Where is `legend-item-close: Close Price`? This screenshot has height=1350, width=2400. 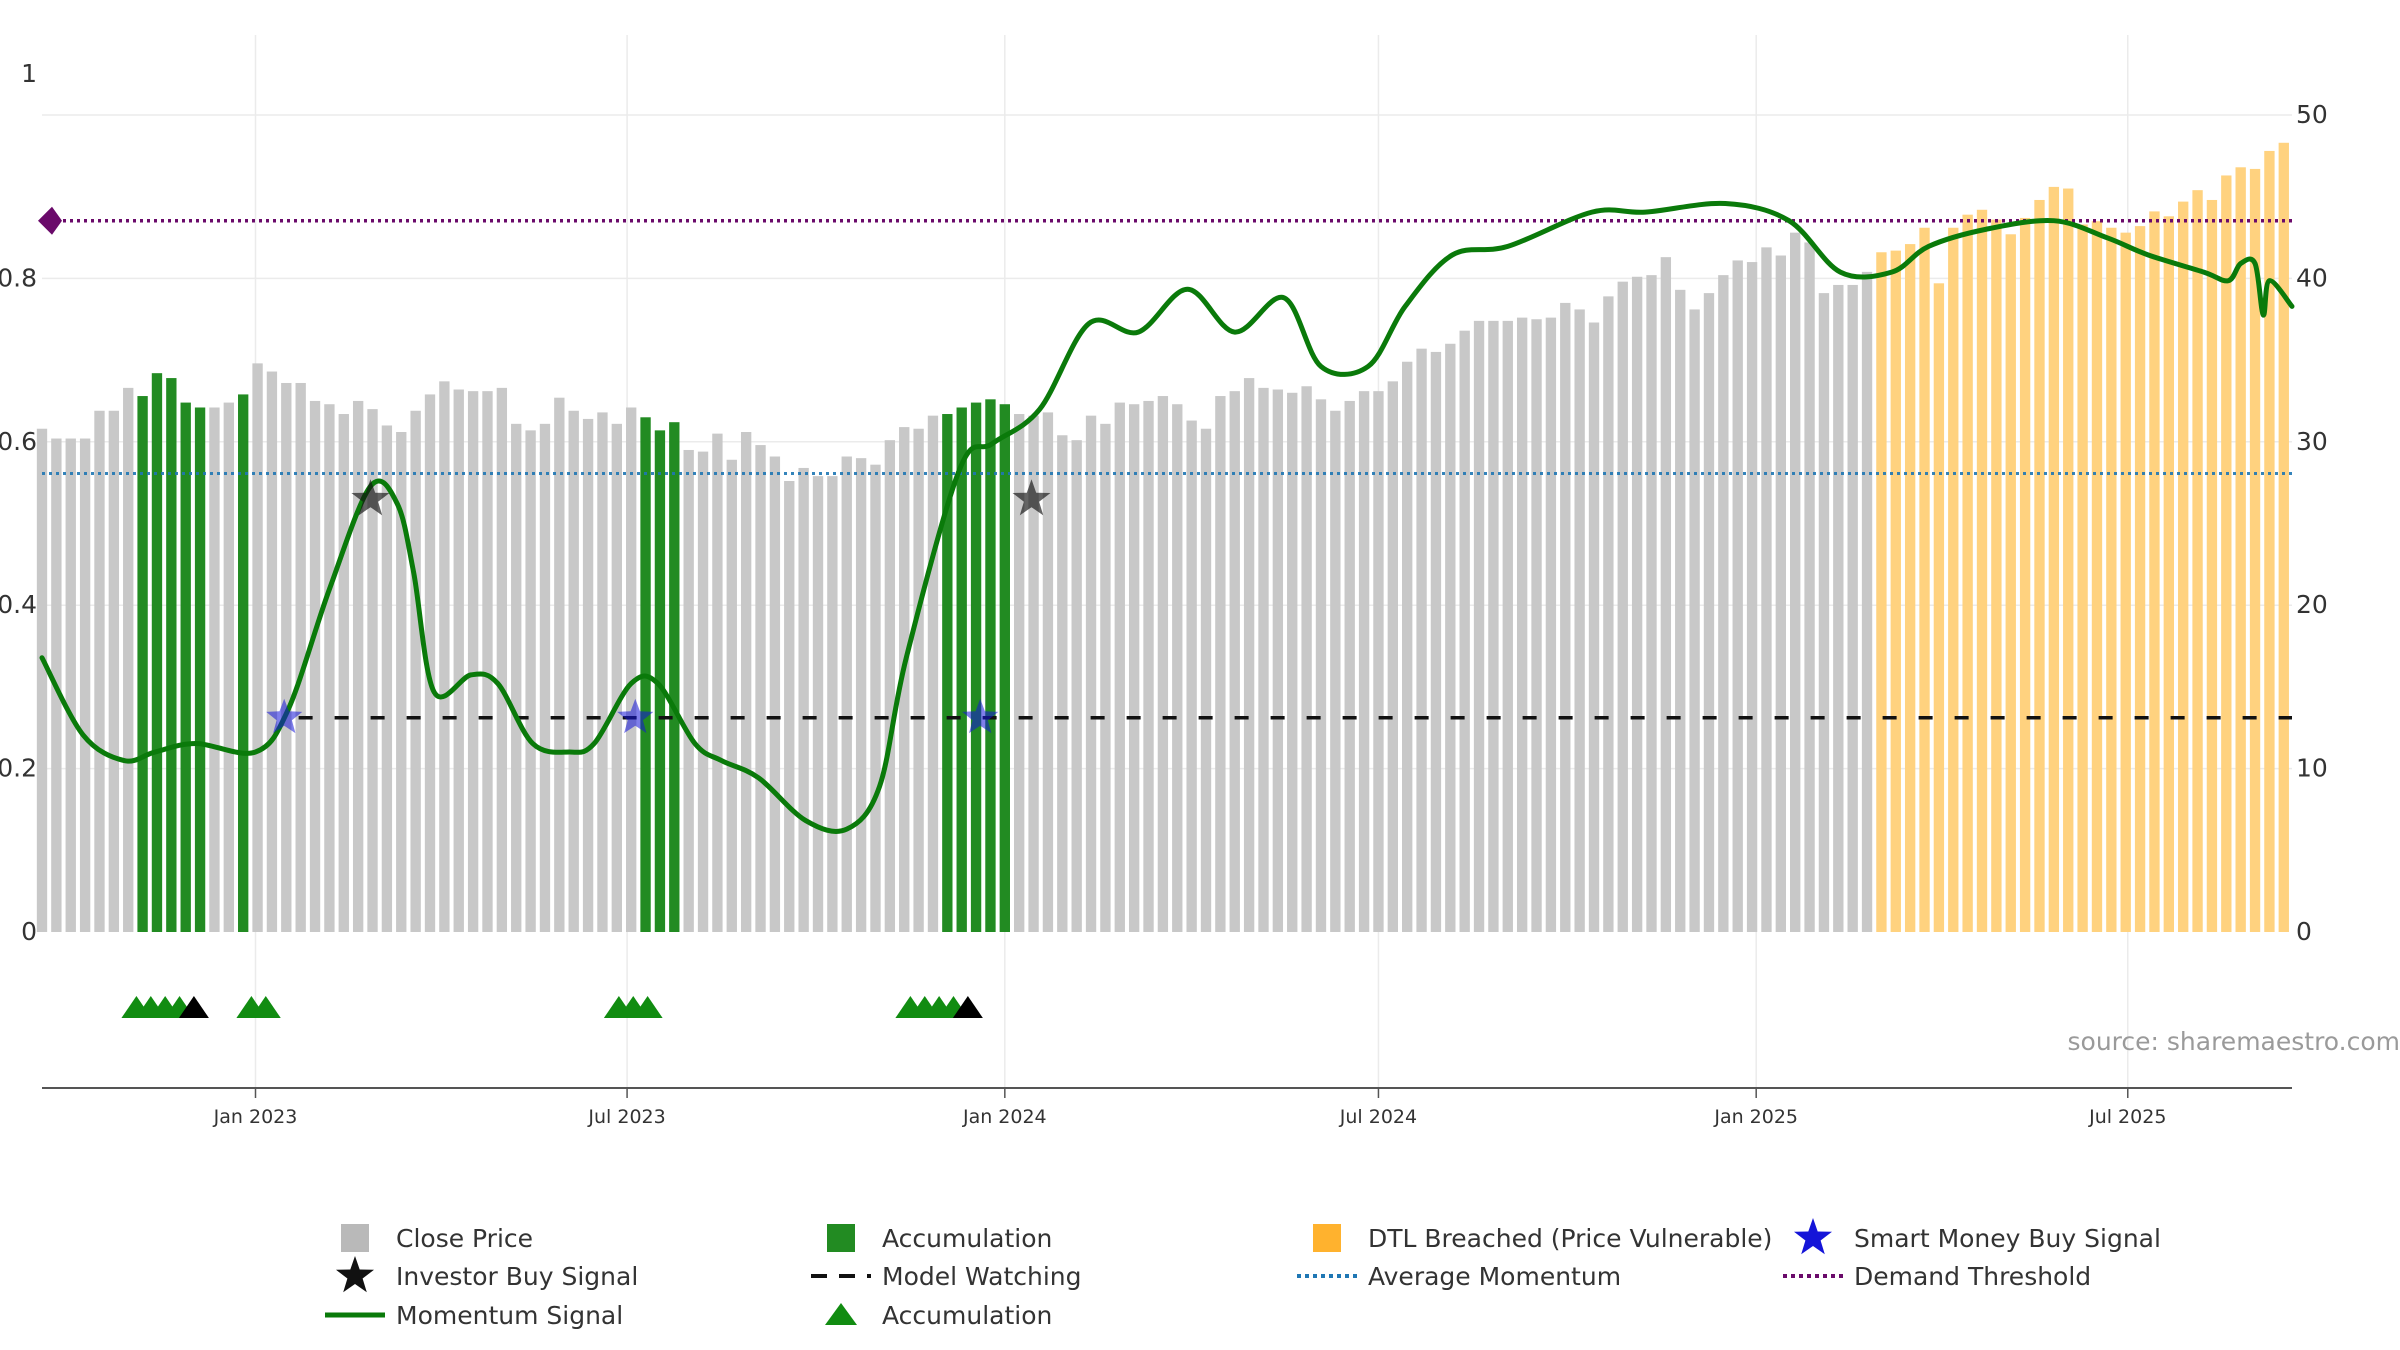 legend-item-close: Close Price is located at coordinates (437, 1238).